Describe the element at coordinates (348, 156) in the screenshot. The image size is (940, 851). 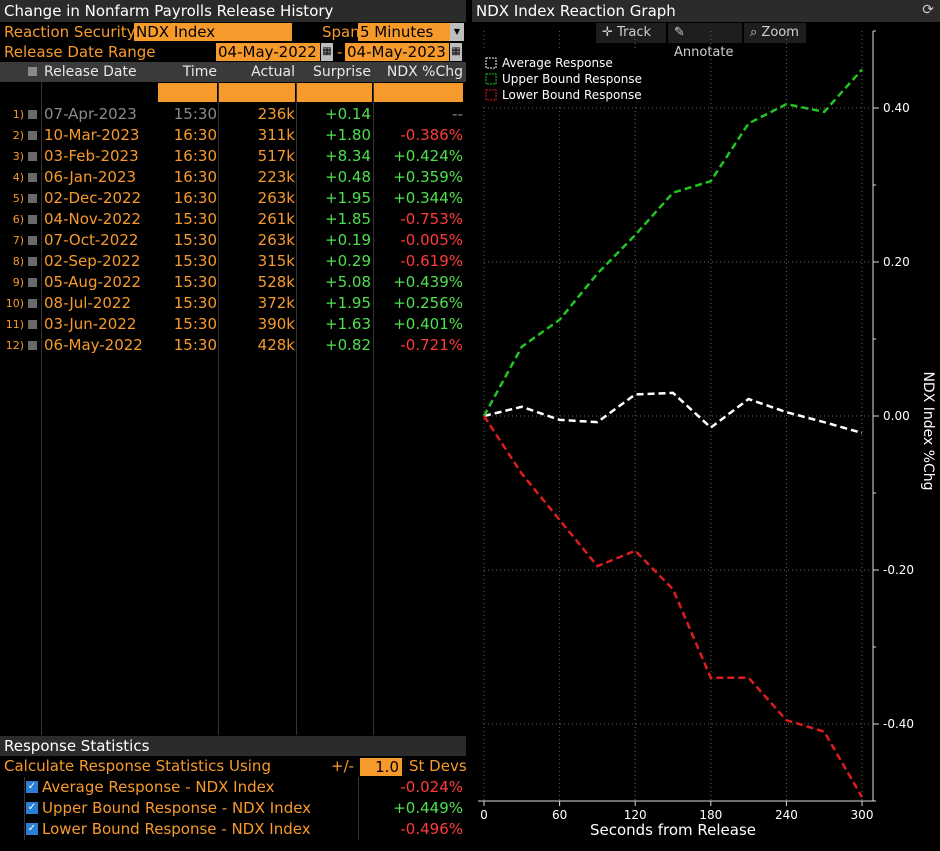
I see `surprise-value: +8.34` at that location.